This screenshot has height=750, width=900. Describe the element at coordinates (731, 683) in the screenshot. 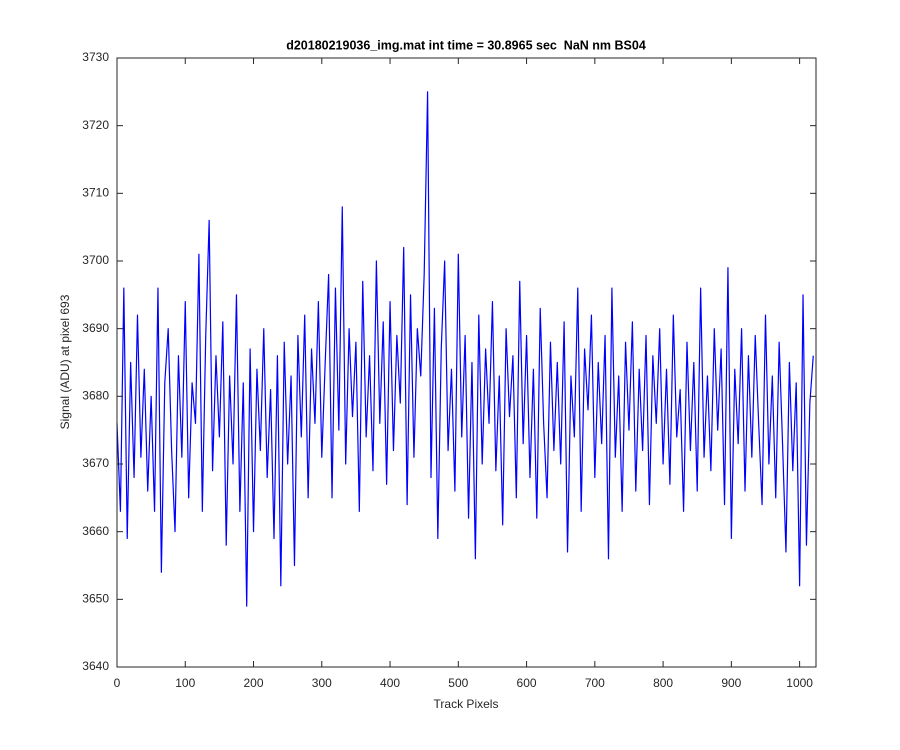

I see `x-tick-label: 900` at that location.